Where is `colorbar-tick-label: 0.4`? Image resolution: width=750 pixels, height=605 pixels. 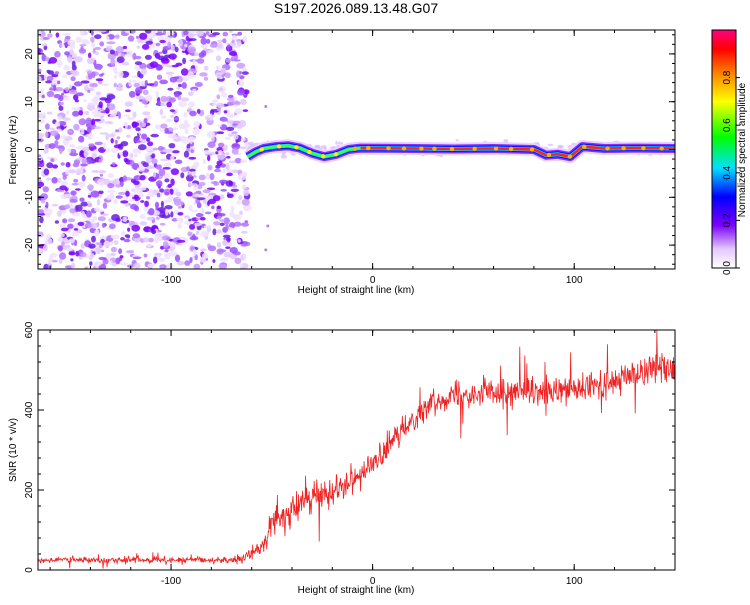
colorbar-tick-label: 0.4 is located at coordinates (727, 172).